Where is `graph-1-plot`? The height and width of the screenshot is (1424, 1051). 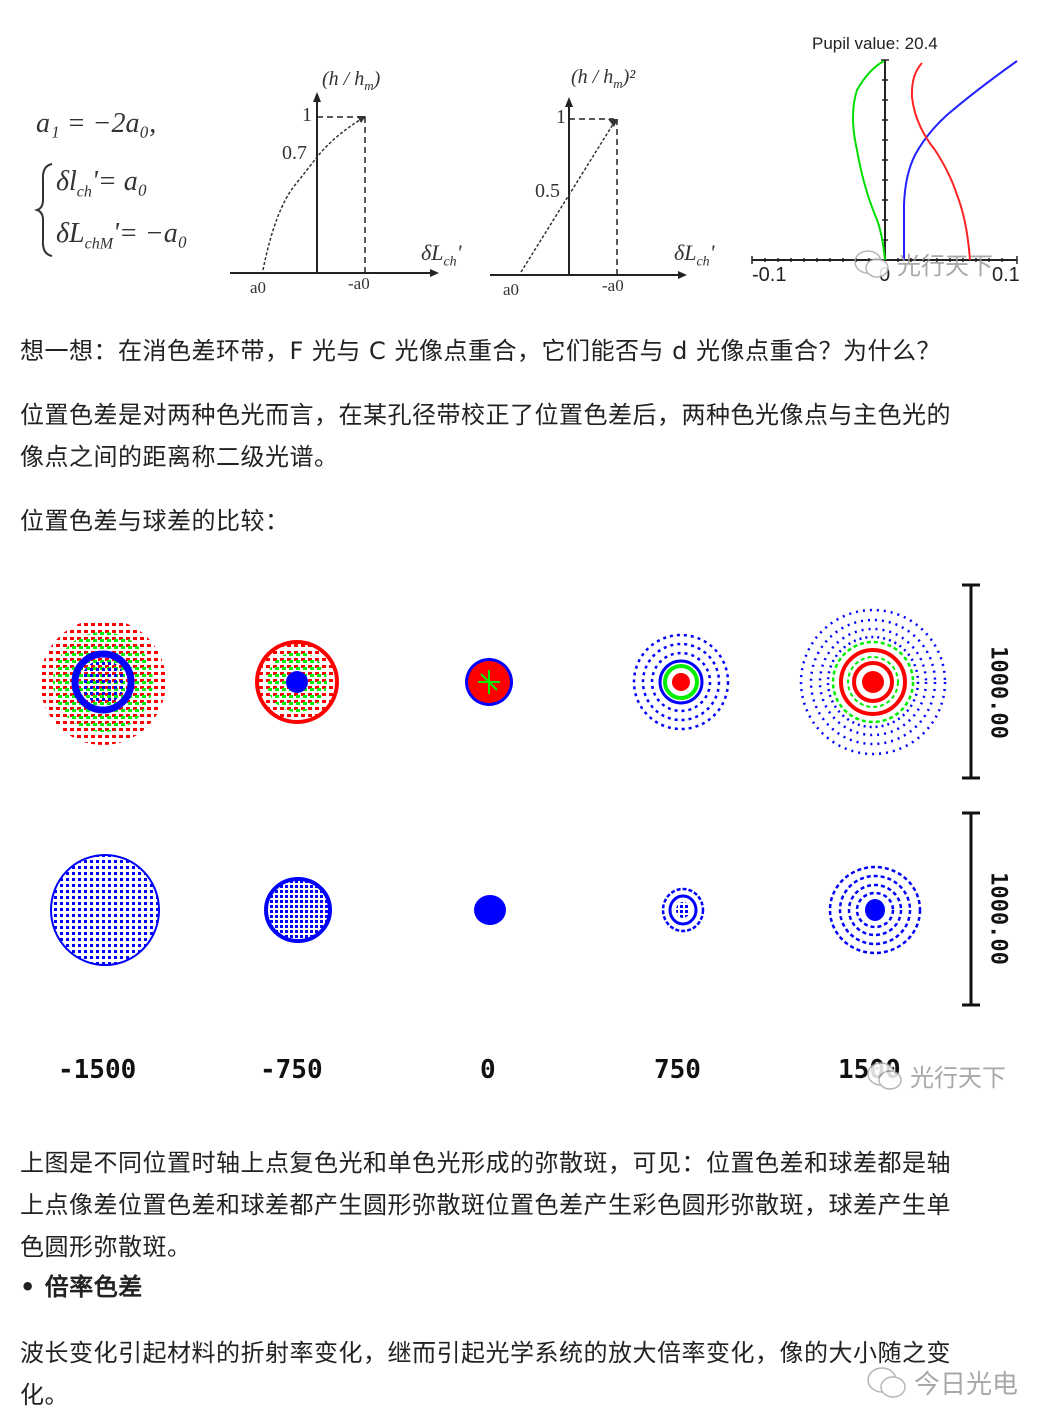
graph-1-plot is located at coordinates (334, 184).